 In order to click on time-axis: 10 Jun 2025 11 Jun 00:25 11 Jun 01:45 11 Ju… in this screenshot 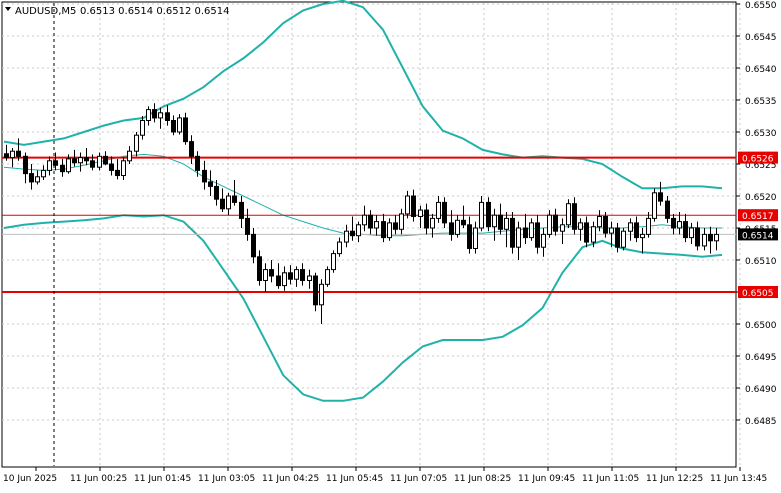, I will do `click(385, 475)`.